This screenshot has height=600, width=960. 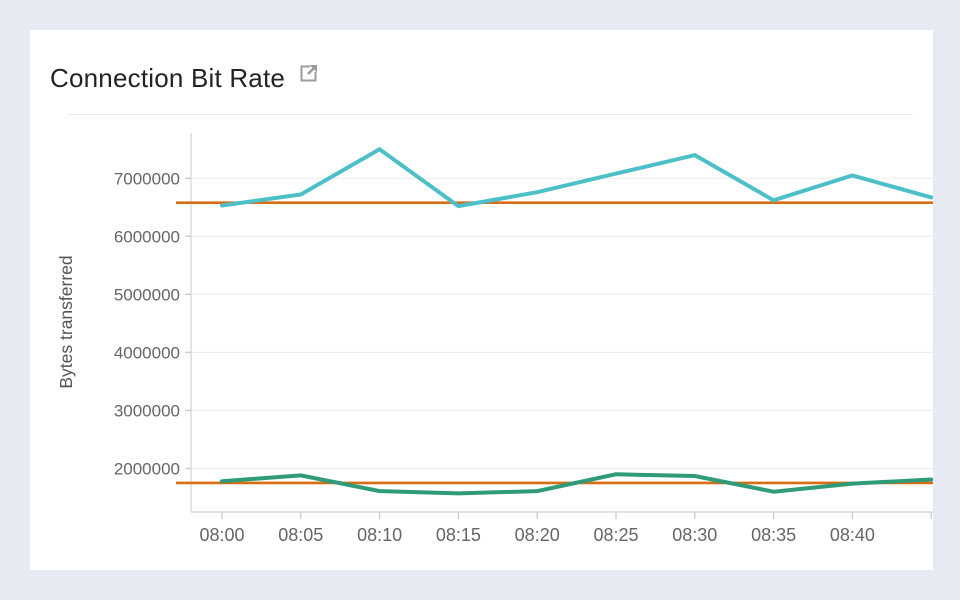 What do you see at coordinates (147, 410) in the screenshot?
I see `y-tick-label: 3000000` at bounding box center [147, 410].